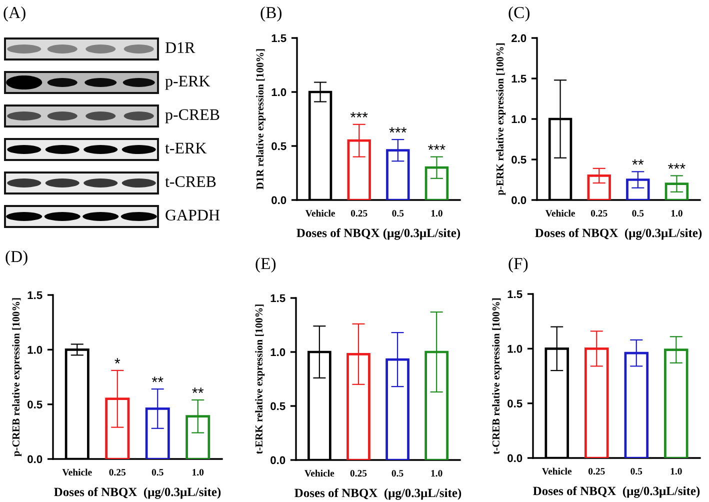  I want to click on text: t-ERK, so click(186, 148).